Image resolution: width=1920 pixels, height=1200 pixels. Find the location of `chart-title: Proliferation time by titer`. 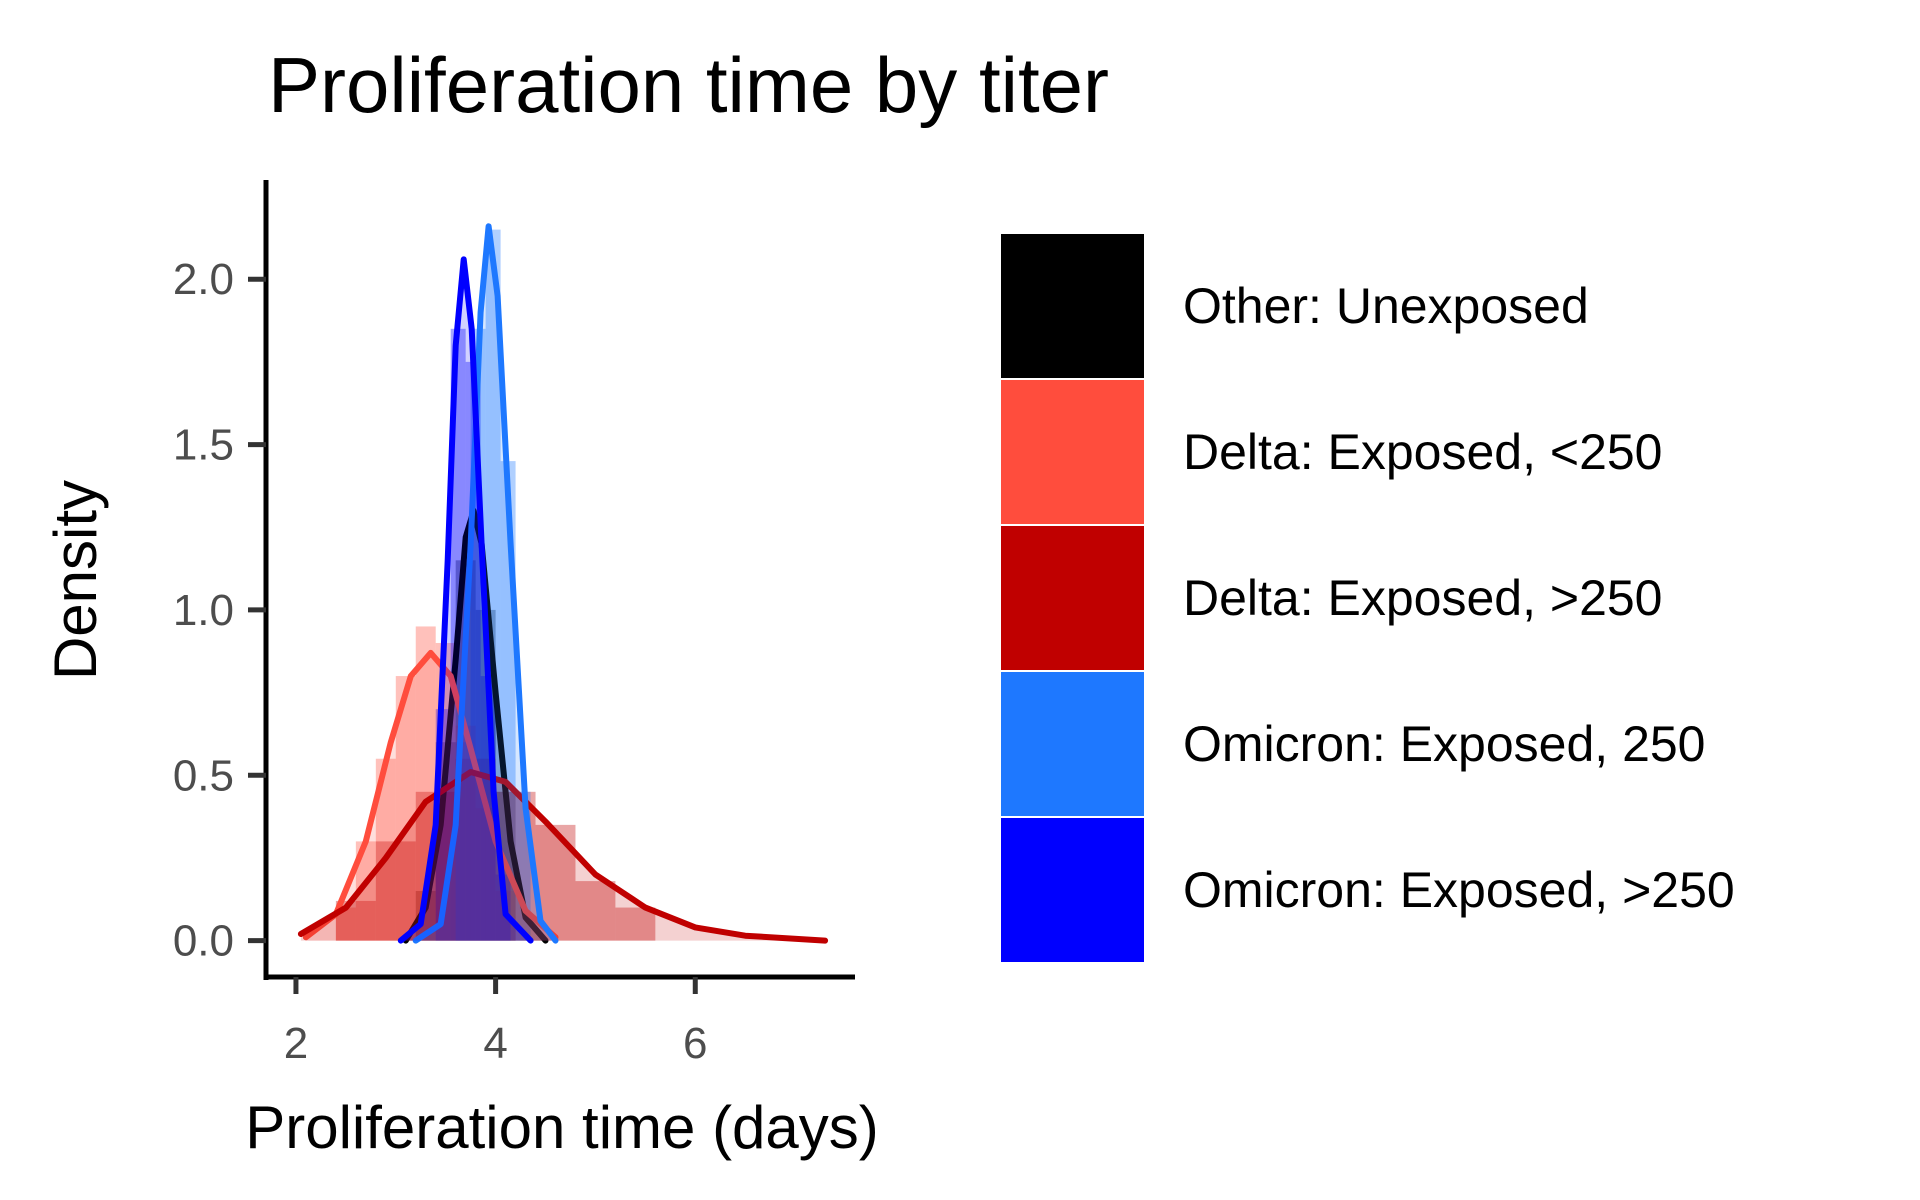

chart-title: Proliferation time by titer is located at coordinates (688, 85).